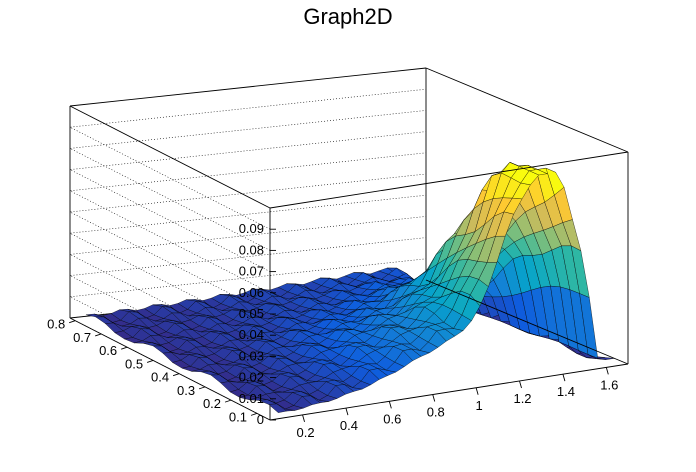 The width and height of the screenshot is (696, 472). I want to click on y-tick-label: 0.4, so click(160, 377).